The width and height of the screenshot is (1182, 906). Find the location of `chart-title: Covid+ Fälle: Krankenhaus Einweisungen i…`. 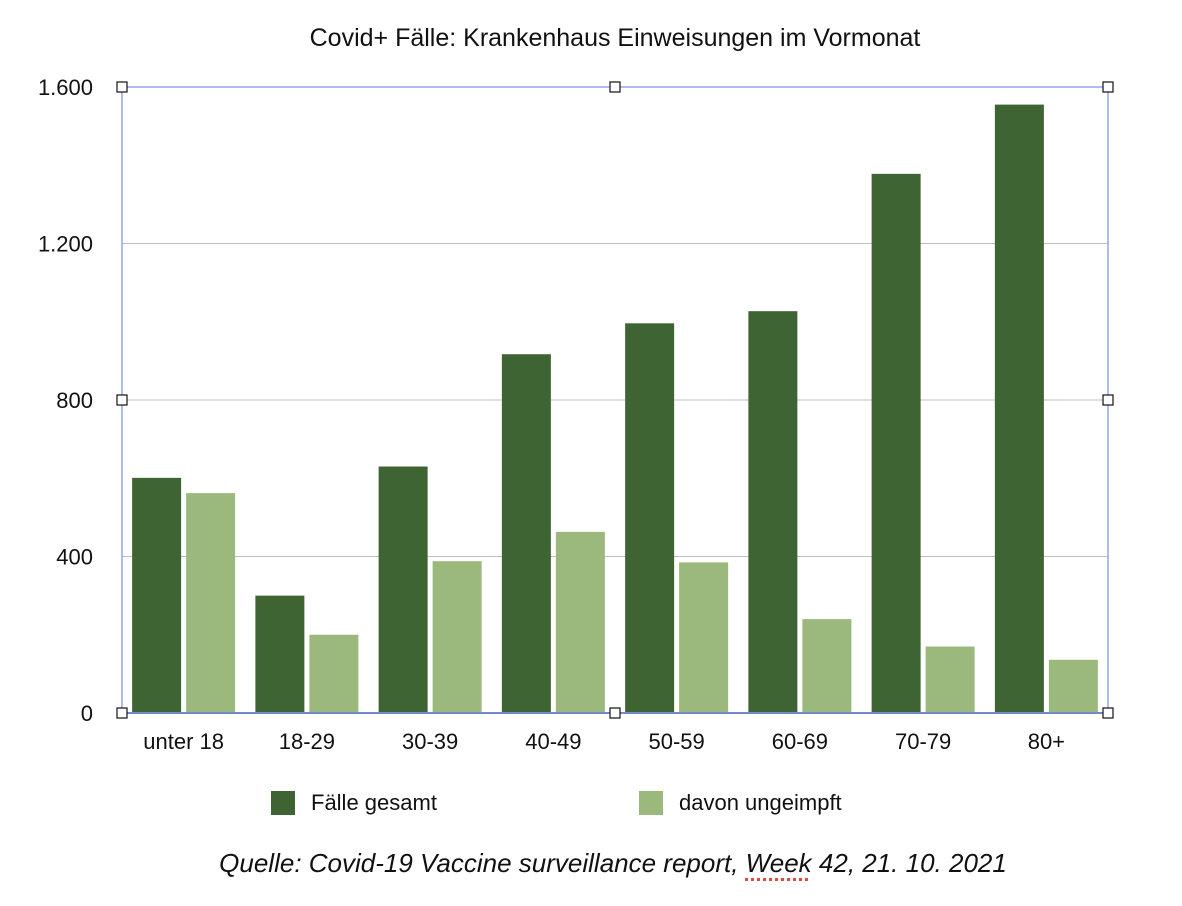

chart-title: Covid+ Fälle: Krankenhaus Einweisungen i… is located at coordinates (615, 38).